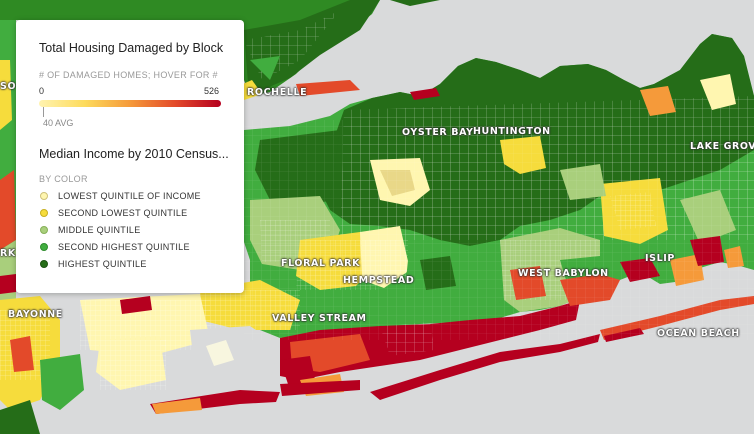 Image resolution: width=754 pixels, height=434 pixels. What do you see at coordinates (131, 48) in the screenshot?
I see `damage-legend-title: Total Housing Damaged by Block` at bounding box center [131, 48].